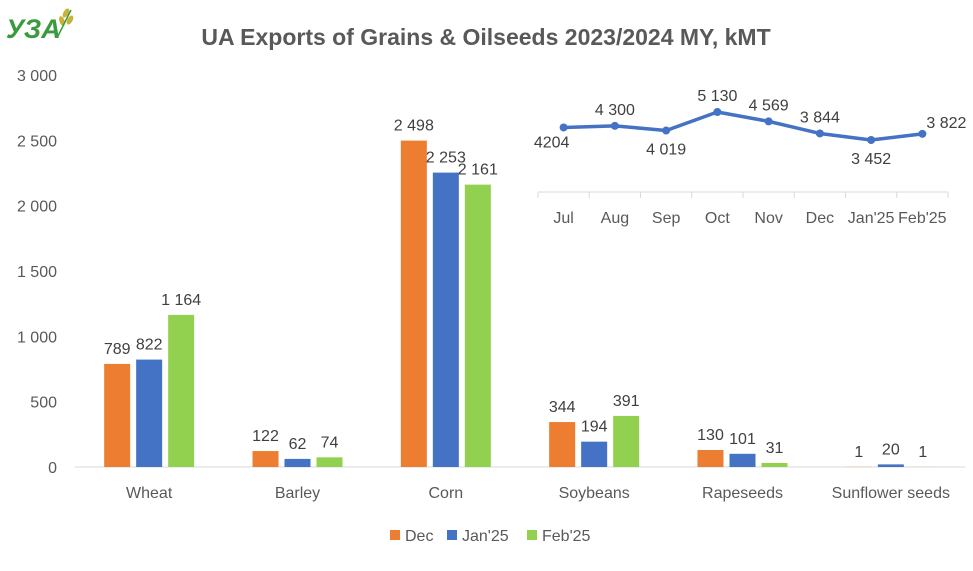 The image size is (973, 571). What do you see at coordinates (265, 436) in the screenshot?
I see `bar-data-label: 122` at bounding box center [265, 436].